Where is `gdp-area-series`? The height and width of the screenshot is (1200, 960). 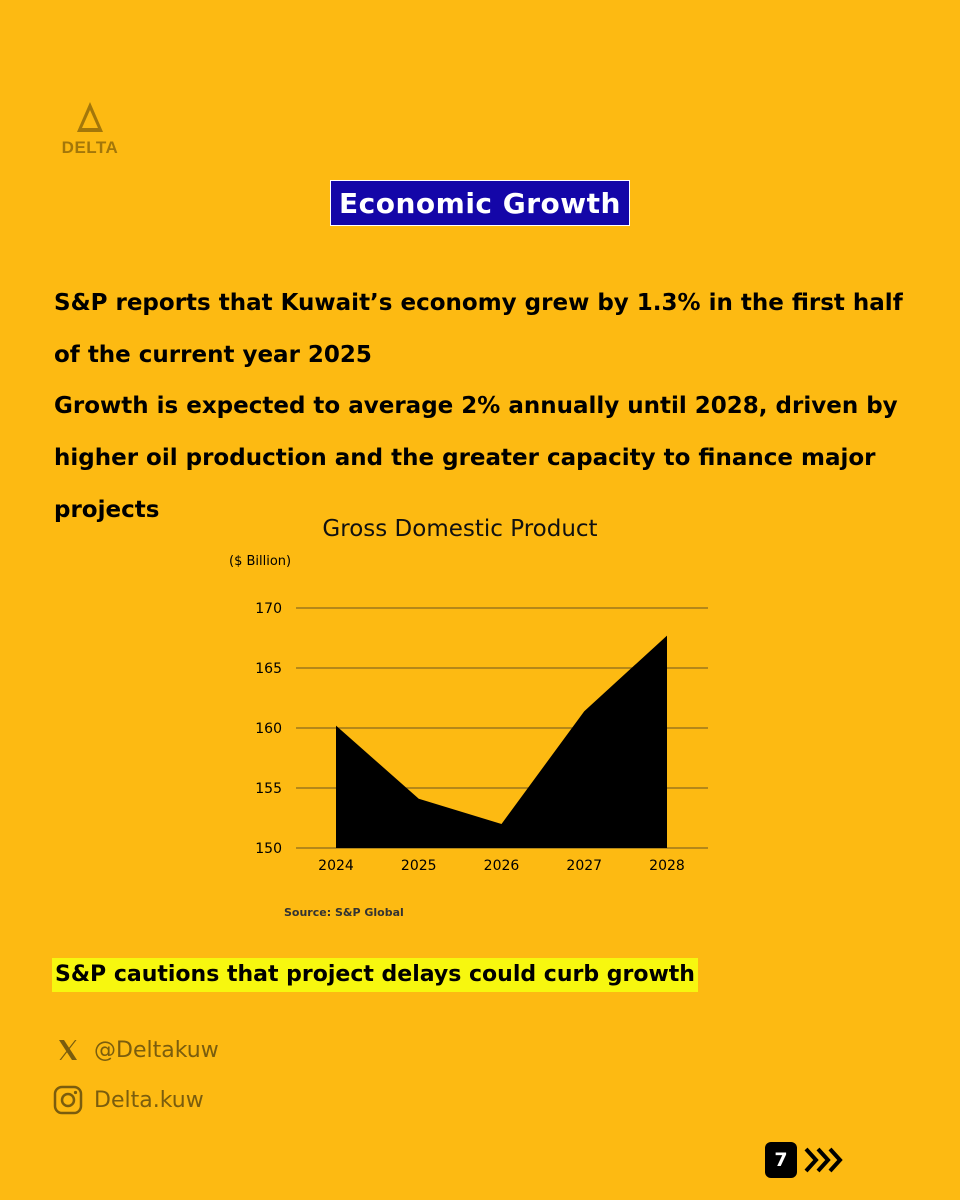 gdp-area-series is located at coordinates (501, 741).